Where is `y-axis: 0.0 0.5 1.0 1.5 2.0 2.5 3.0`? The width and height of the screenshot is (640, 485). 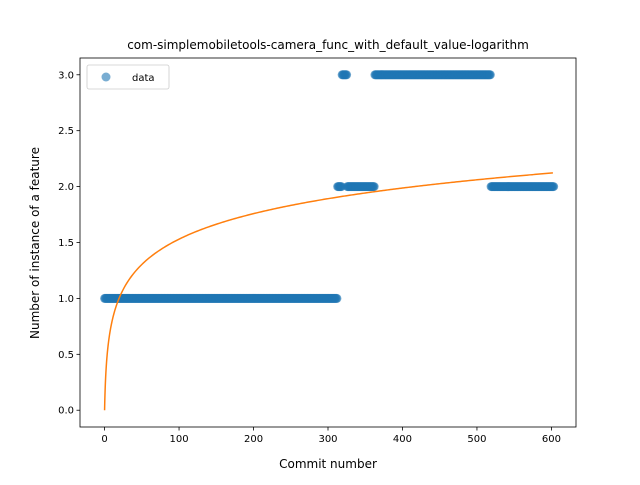
y-axis: 0.0 0.5 1.0 1.5 2.0 2.5 3.0 is located at coordinates (69, 243).